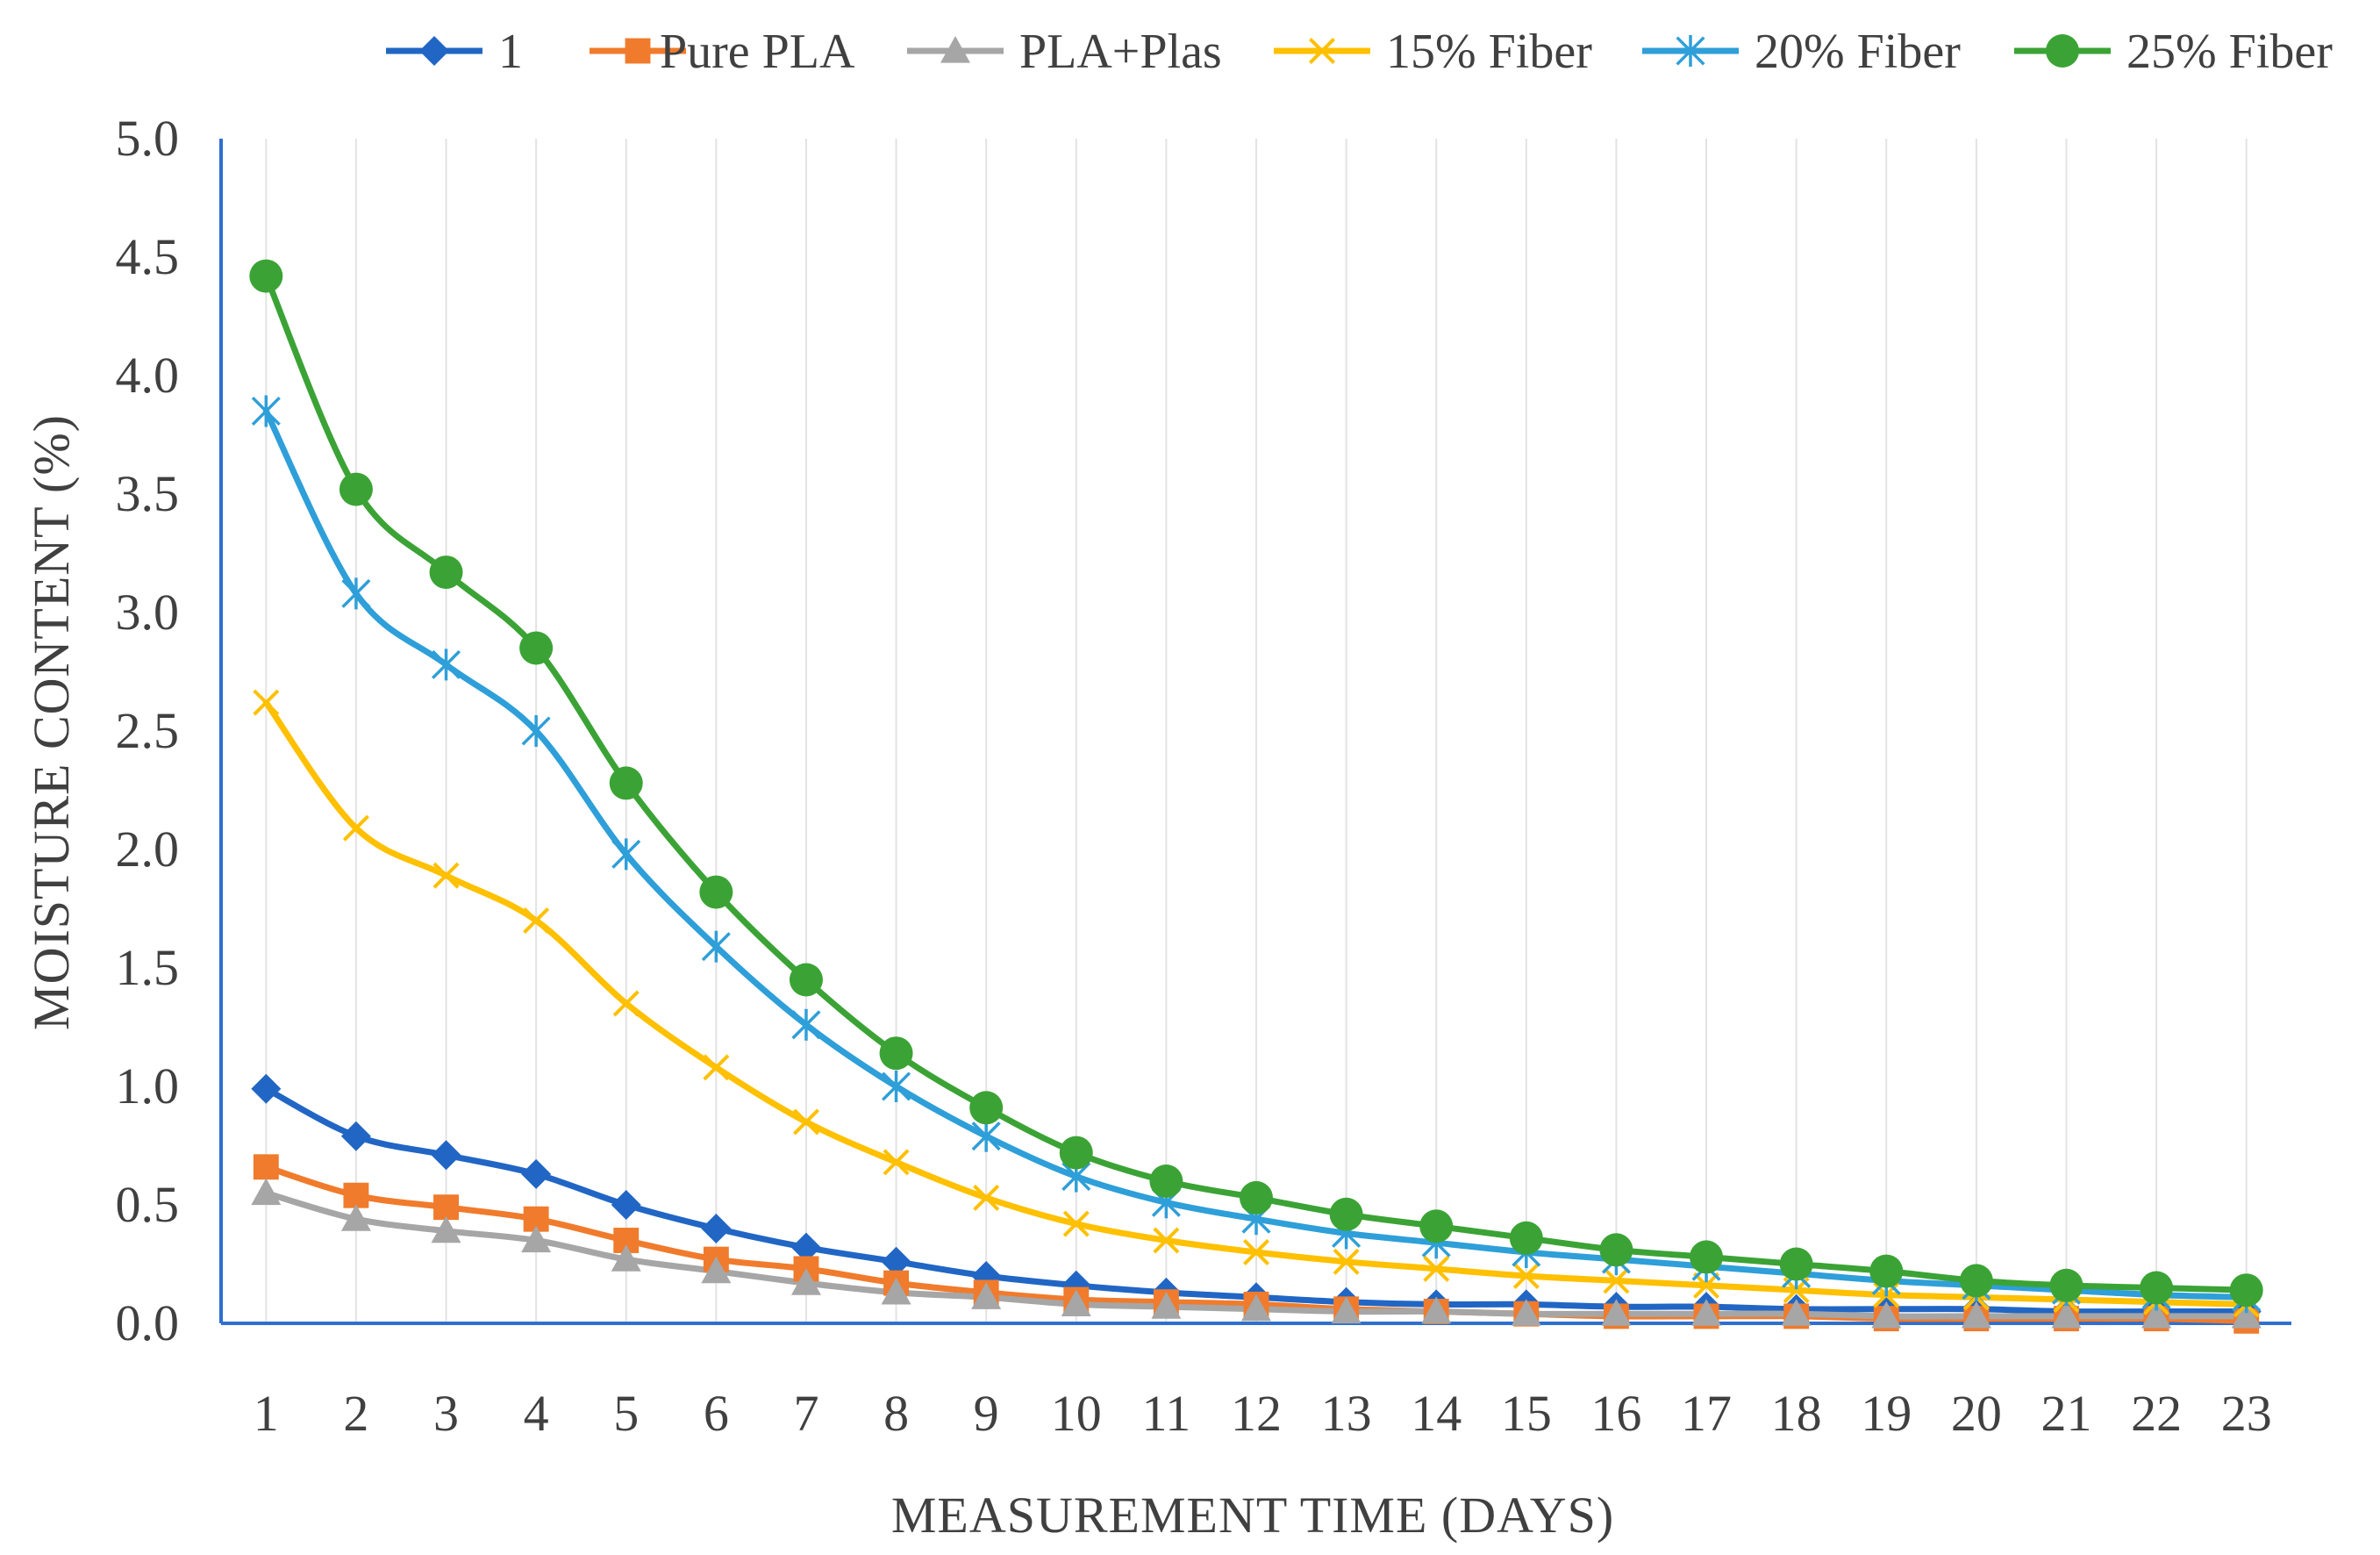 The width and height of the screenshot is (2380, 1555). What do you see at coordinates (2156, 1413) in the screenshot?
I see `x-tick-label: 22` at bounding box center [2156, 1413].